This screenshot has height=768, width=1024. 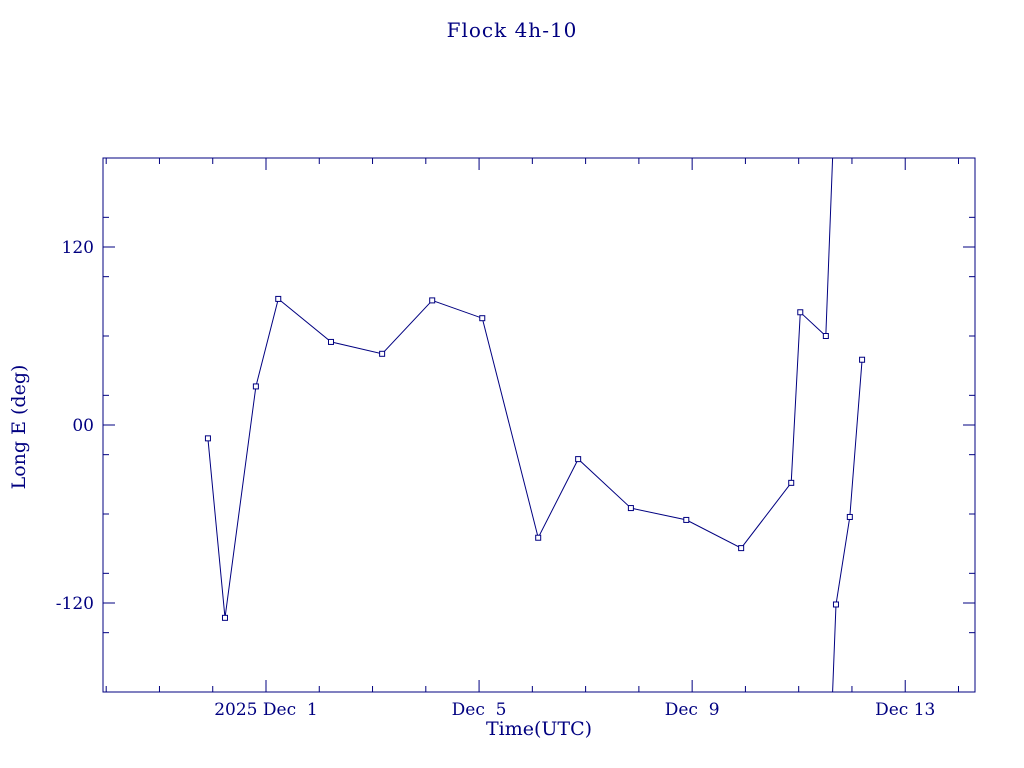 I want to click on x-axis-label: Time(UTC), so click(x=539, y=729).